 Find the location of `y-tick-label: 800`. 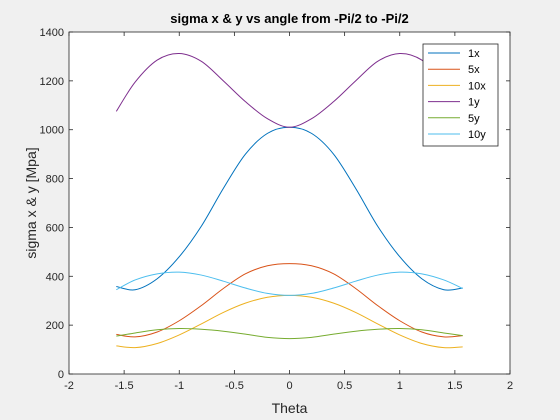

y-tick-label: 800 is located at coordinates (55, 180).